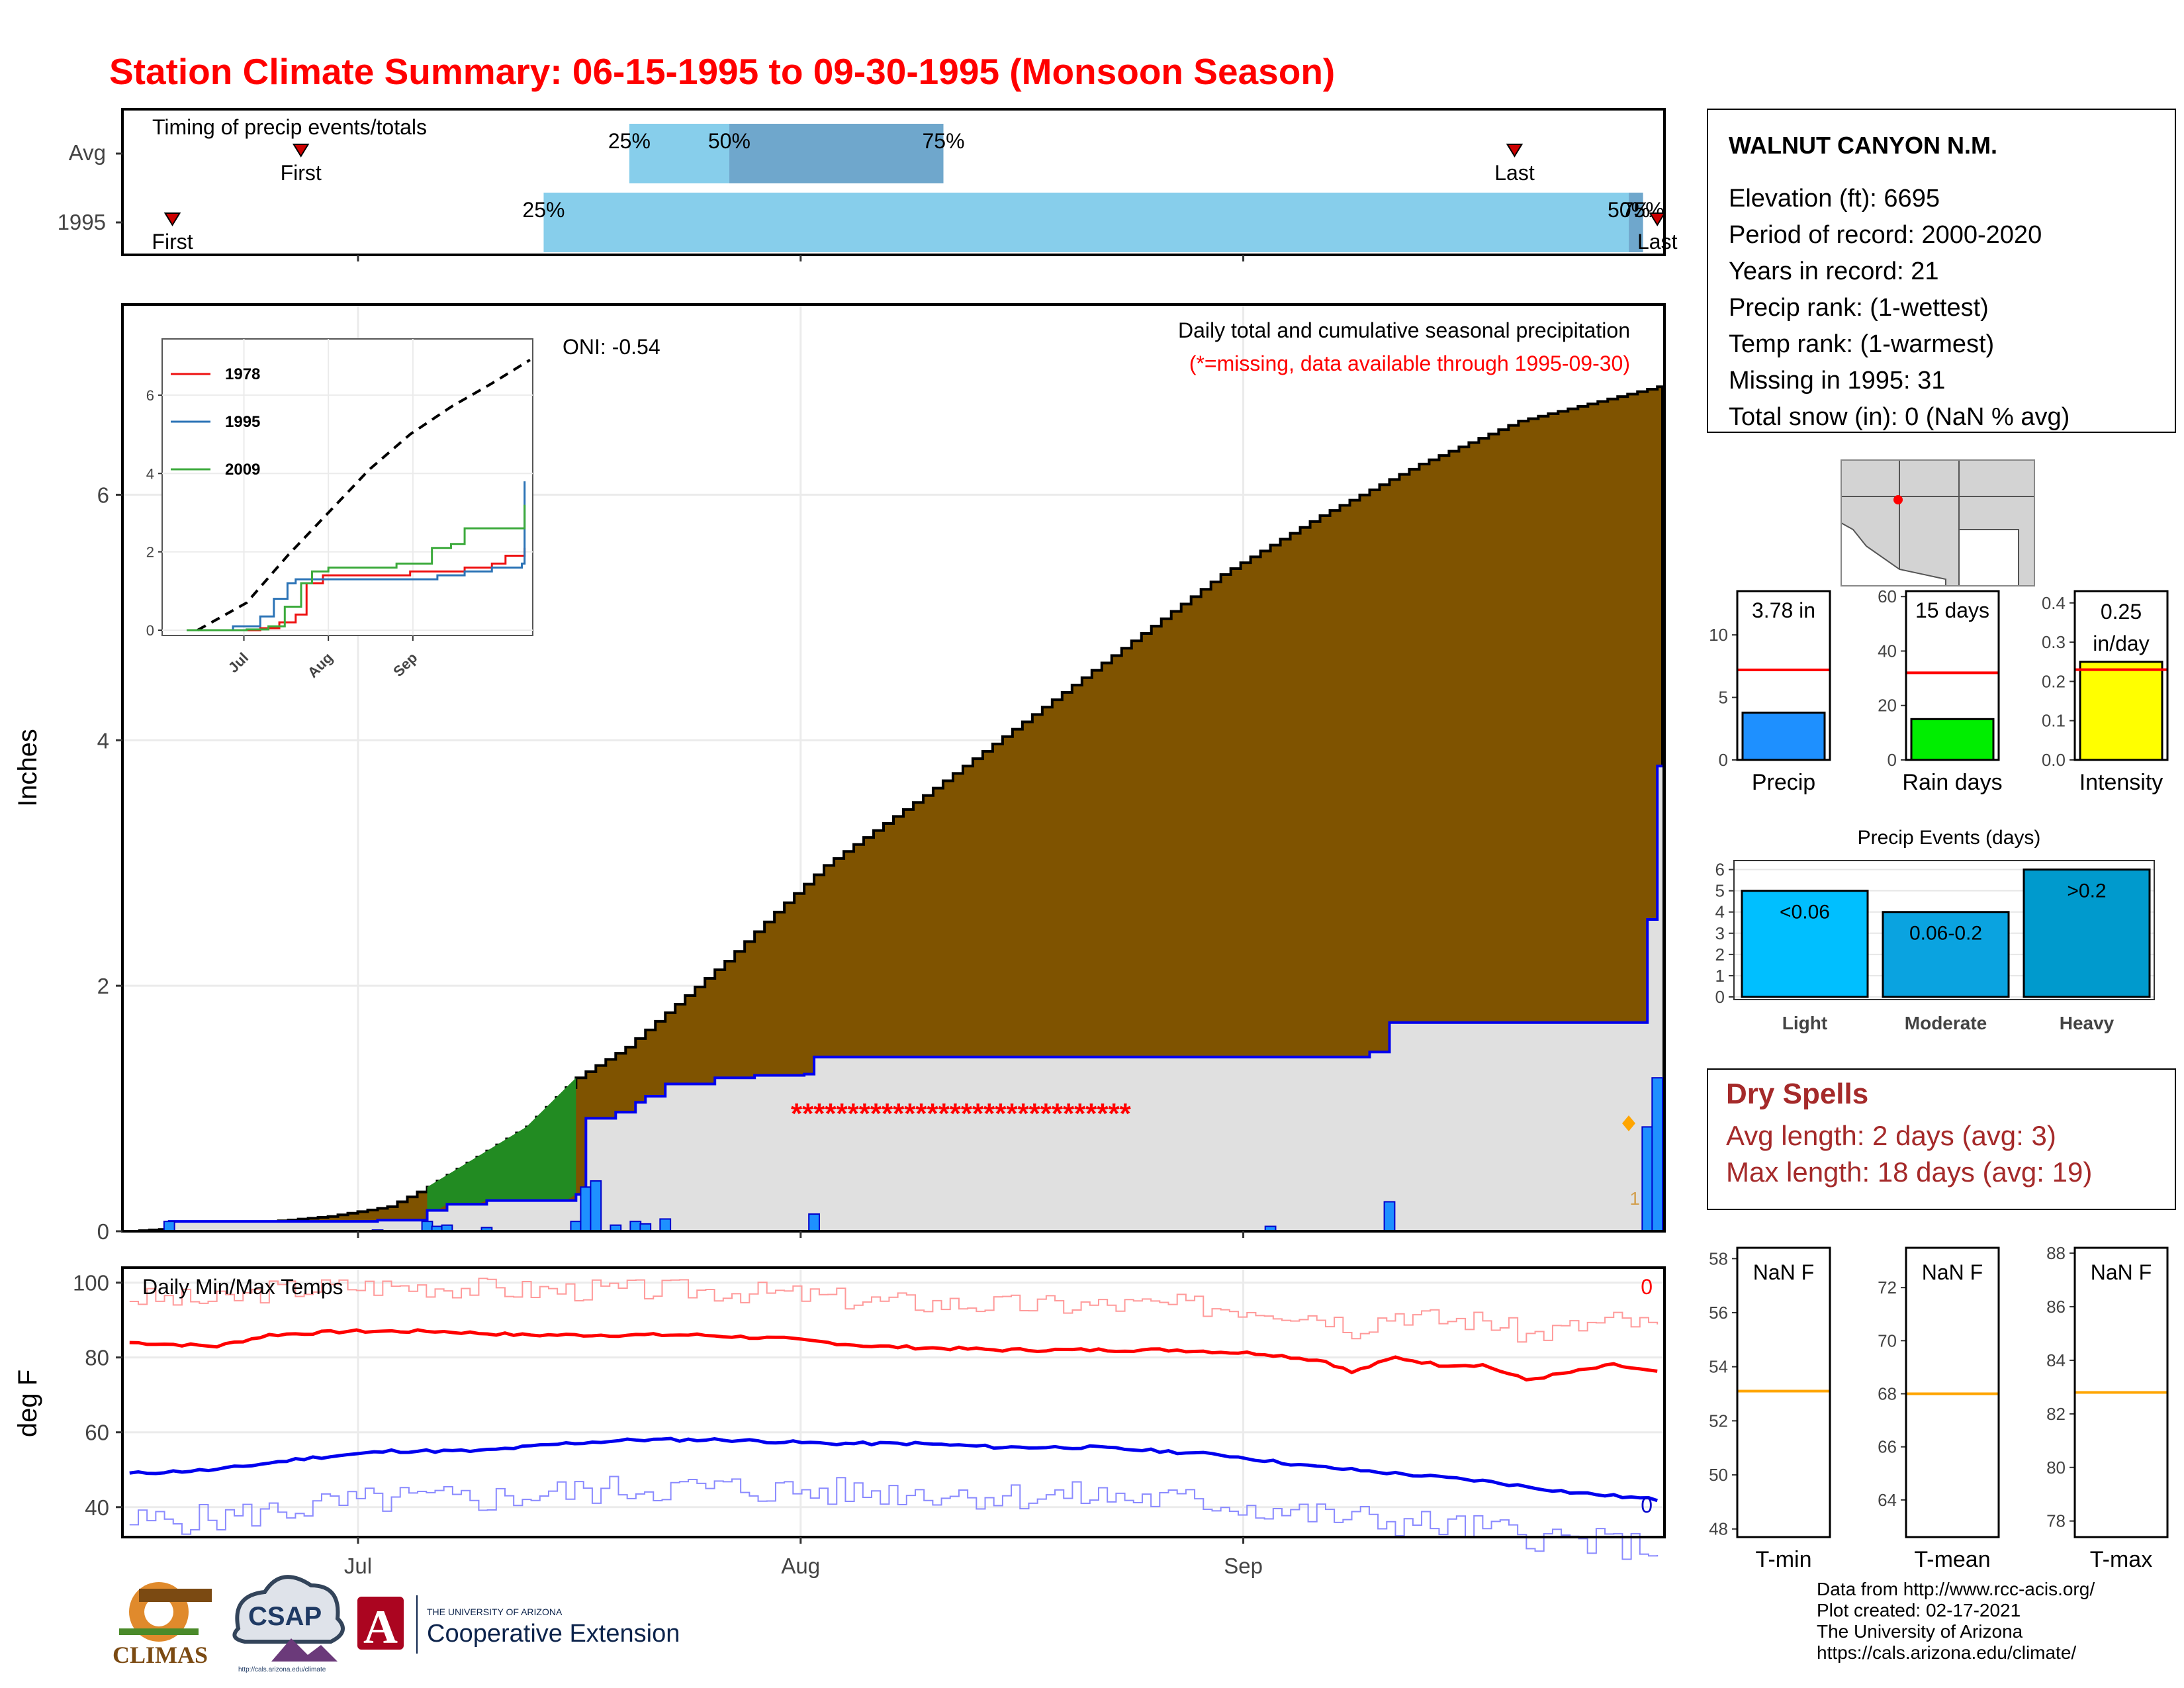 The width and height of the screenshot is (2184, 1688). Describe the element at coordinates (1888, 596) in the screenshot. I see `summary-y-tick-label: 60` at that location.